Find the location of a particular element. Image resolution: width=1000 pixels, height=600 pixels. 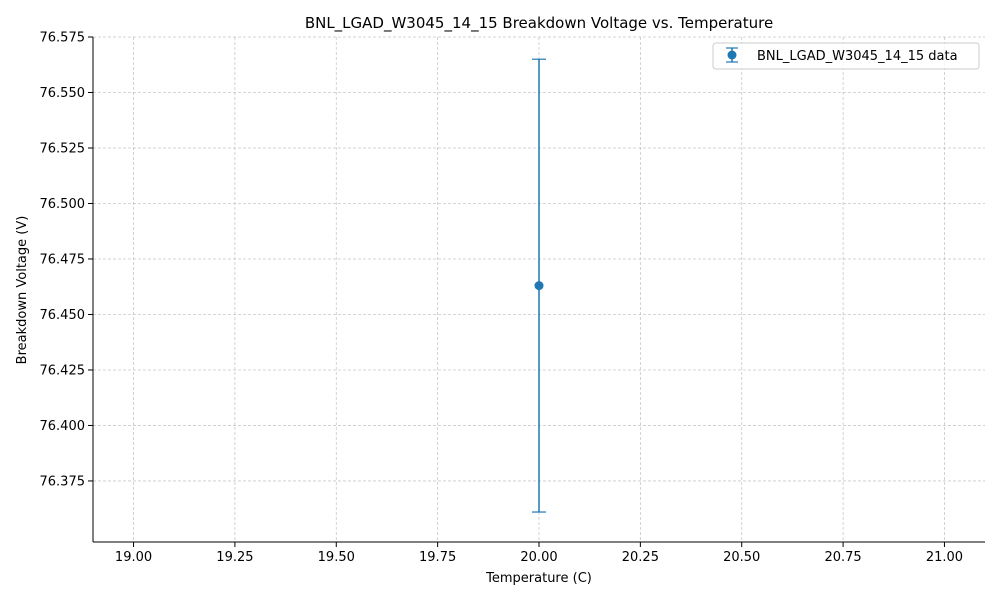

y-tick-label: 76.400 is located at coordinates (63, 426).